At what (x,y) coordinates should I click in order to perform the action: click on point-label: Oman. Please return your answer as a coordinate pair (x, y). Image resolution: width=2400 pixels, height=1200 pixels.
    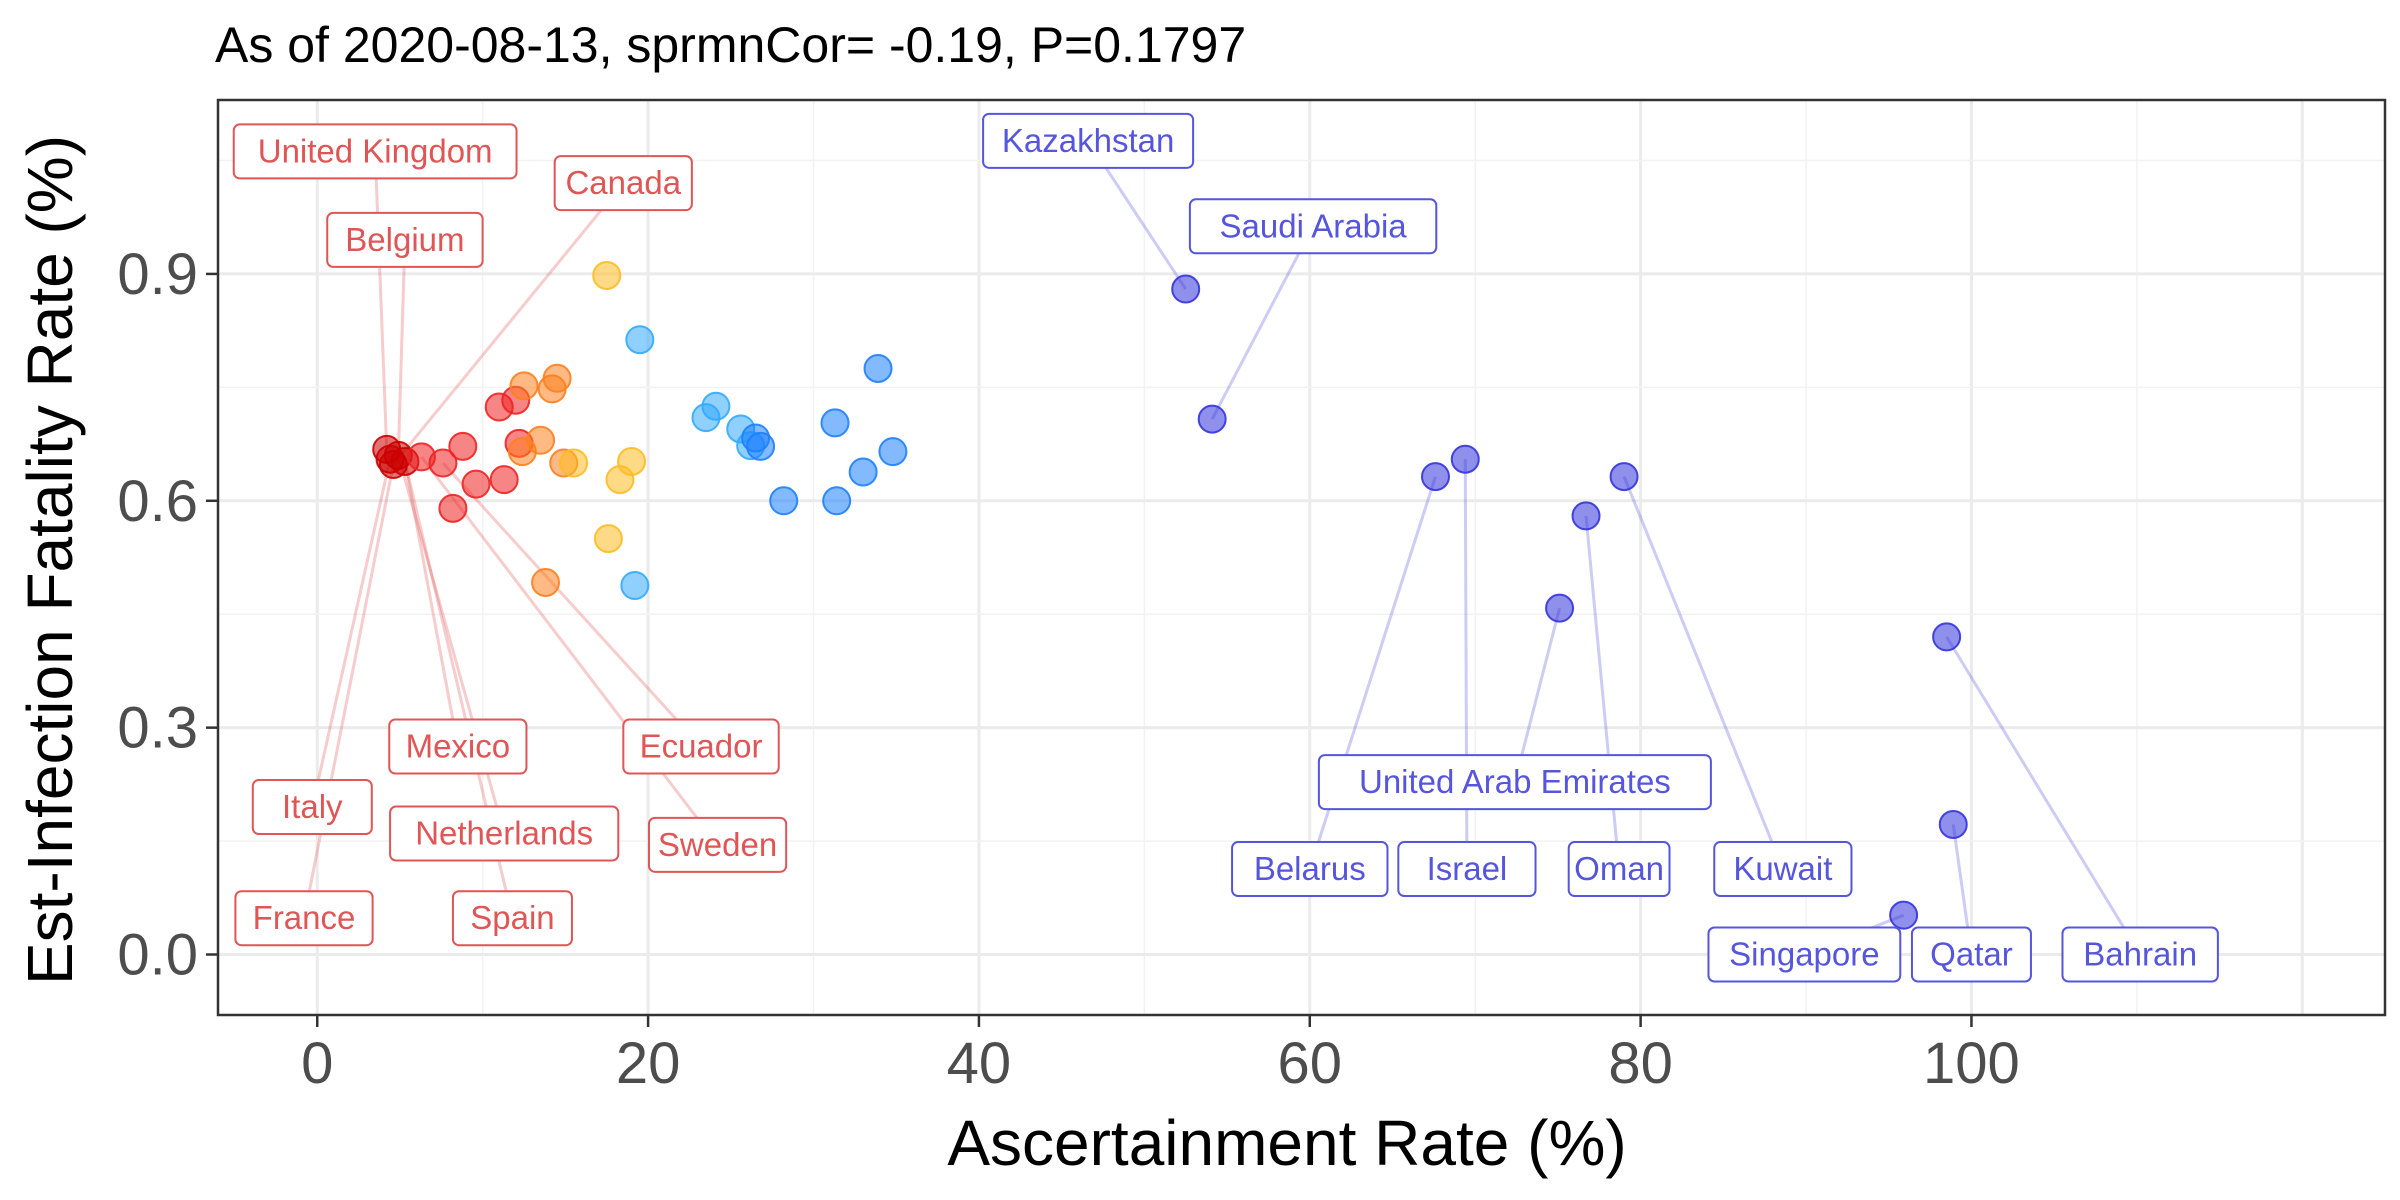
    Looking at the image, I should click on (1619, 869).